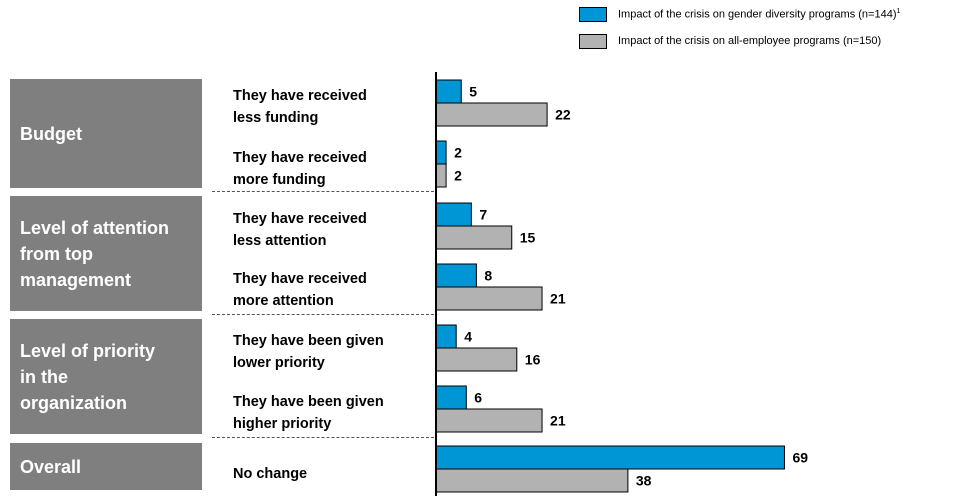 The image size is (963, 502). What do you see at coordinates (468, 337) in the screenshot?
I see `value-label-g2-r0-s0: 4` at bounding box center [468, 337].